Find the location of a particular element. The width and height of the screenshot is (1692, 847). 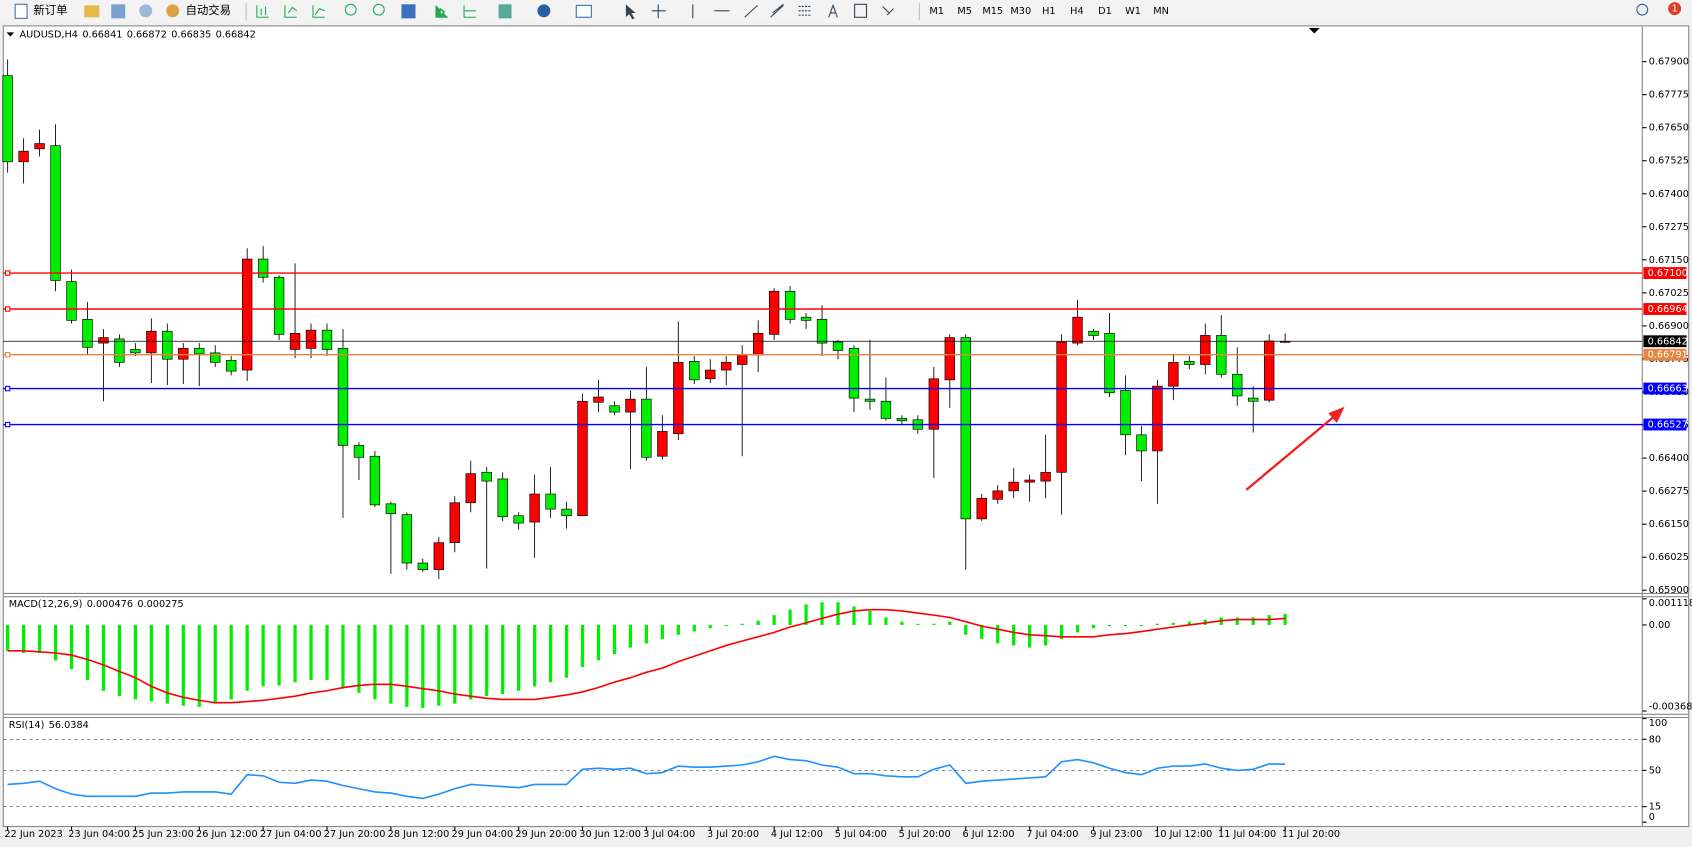

x-tick-label: 22 Jun 2023 is located at coordinates (33, 834).